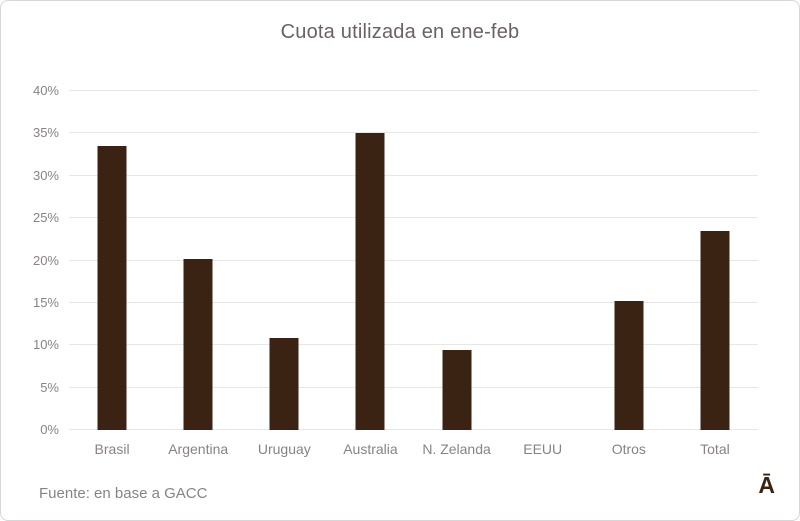  I want to click on x-tick-total: Total, so click(715, 449).